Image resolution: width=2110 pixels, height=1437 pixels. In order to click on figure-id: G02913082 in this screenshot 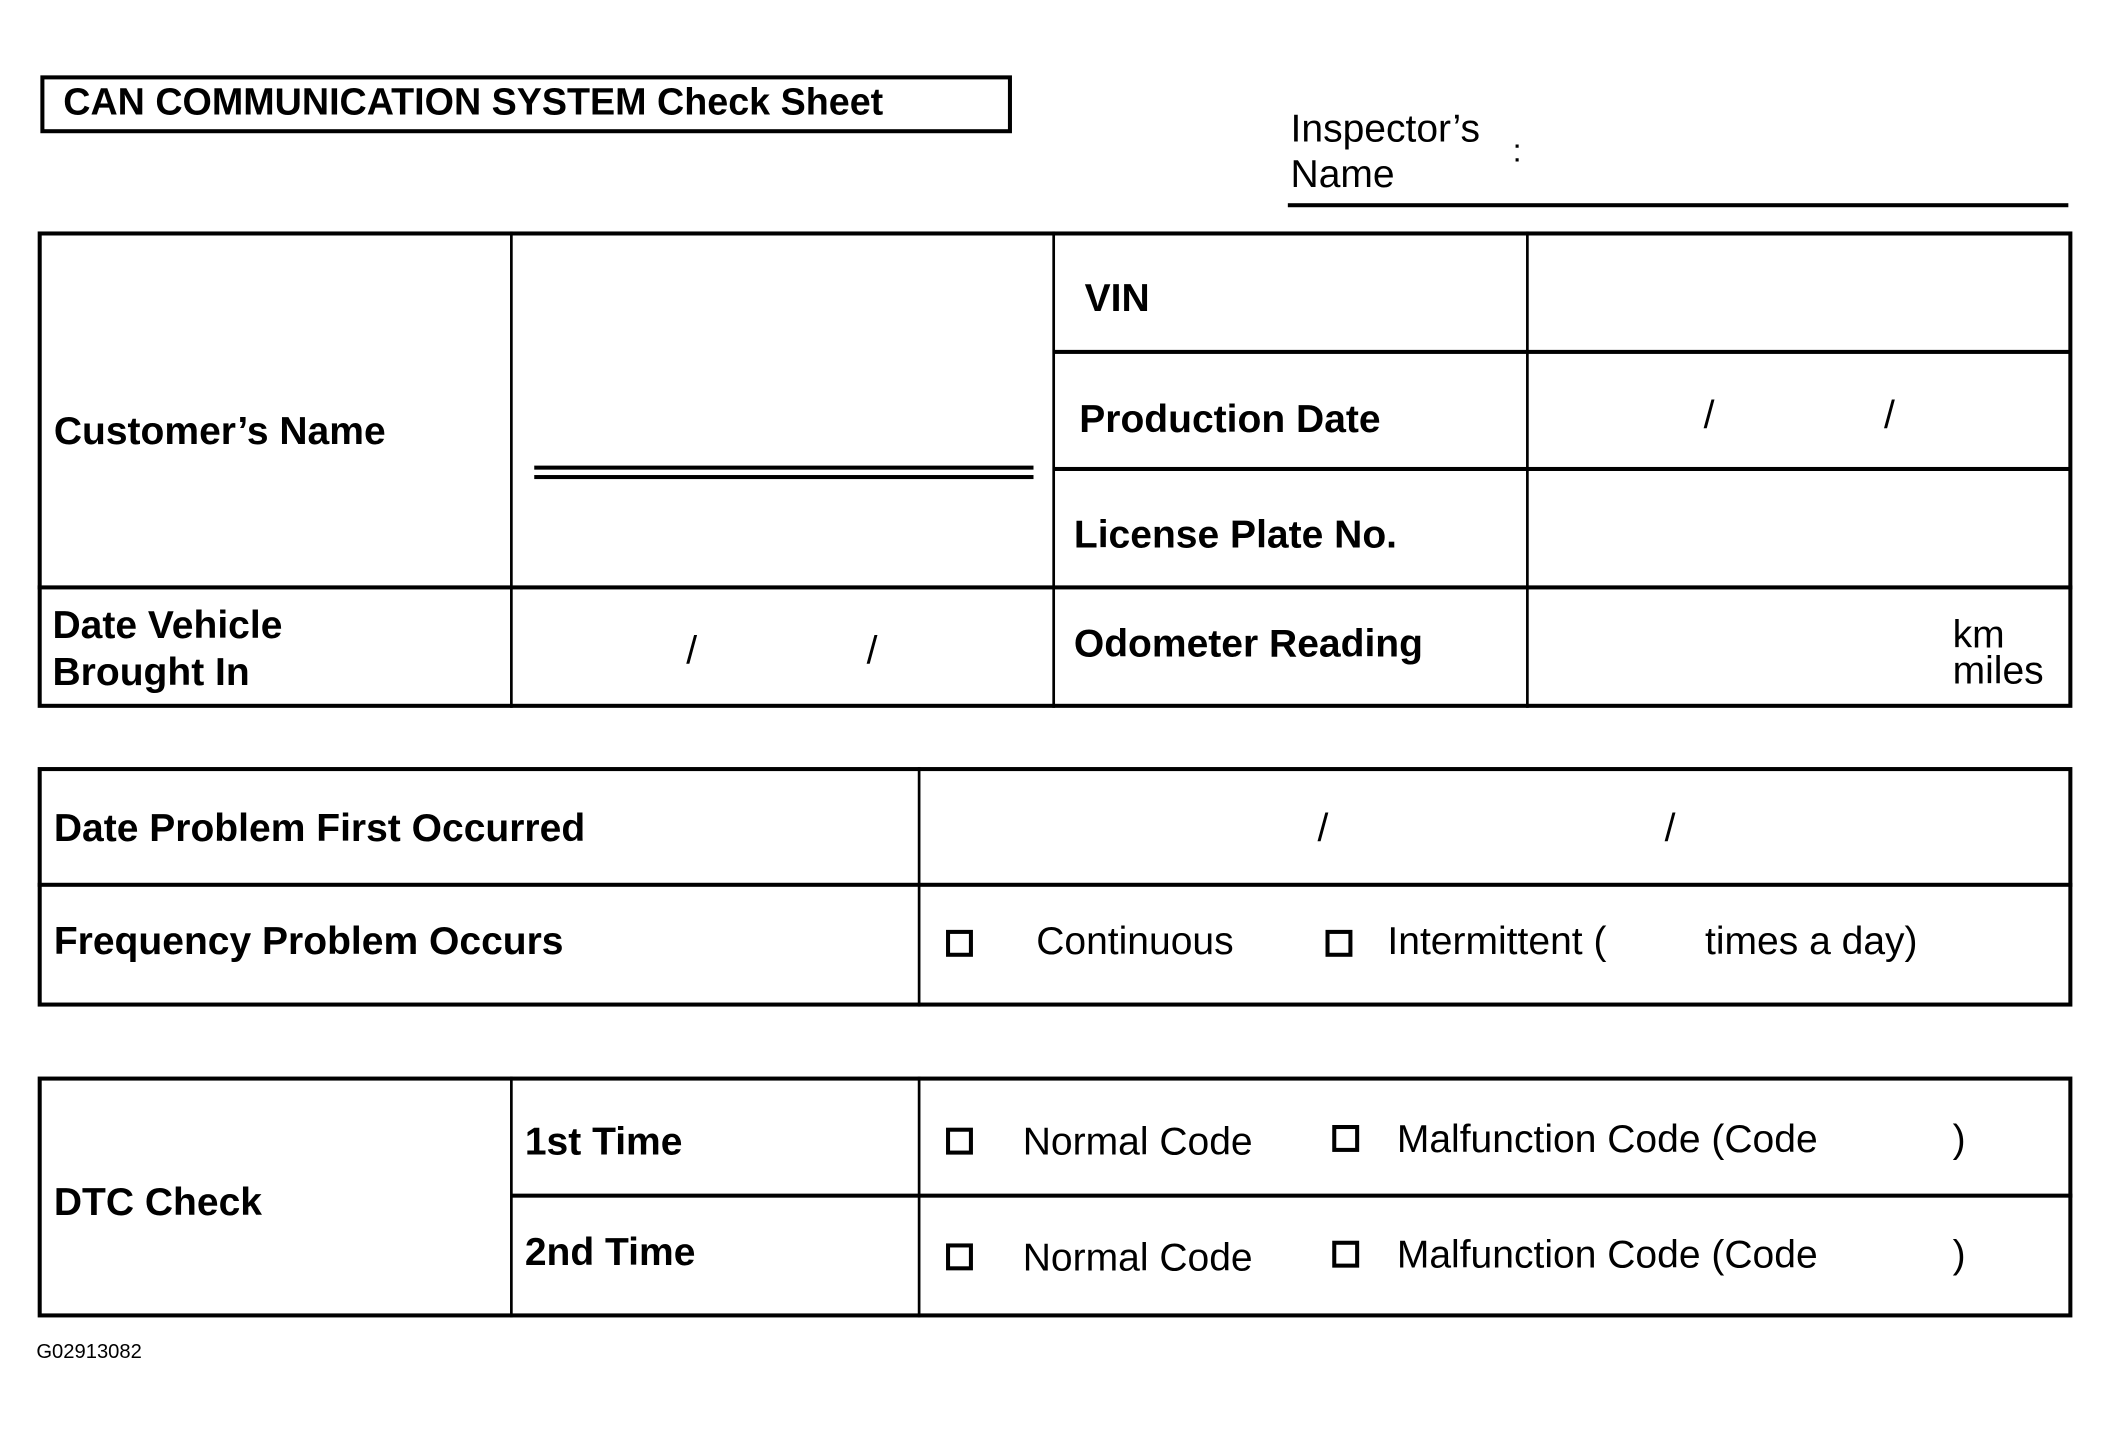, I will do `click(89, 1352)`.